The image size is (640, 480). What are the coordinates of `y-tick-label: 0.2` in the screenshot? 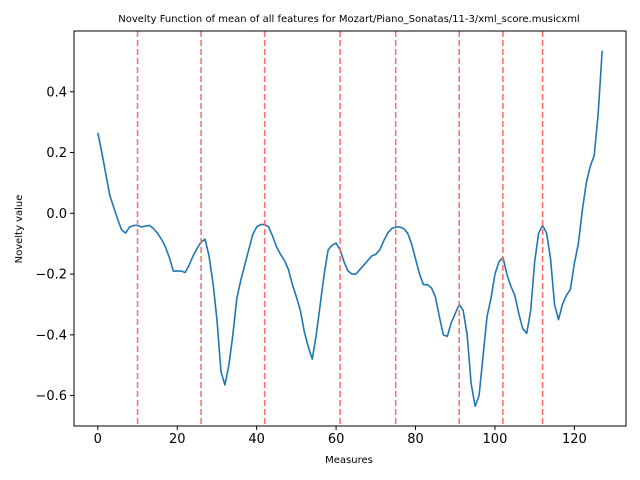 It's located at (56, 153).